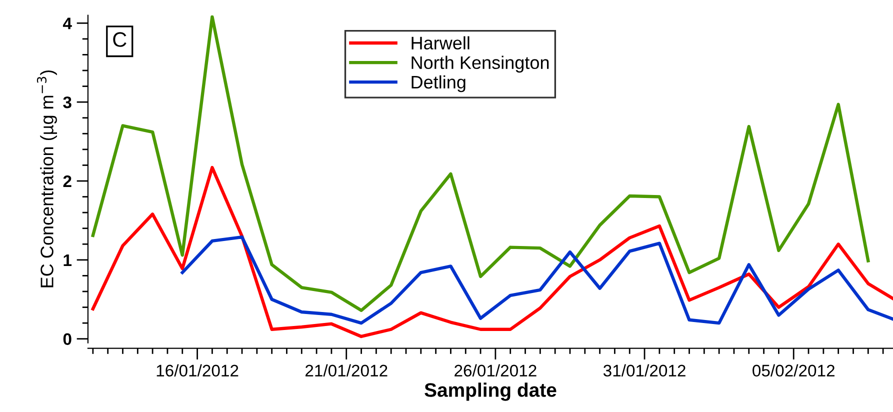 This screenshot has width=893, height=412. Describe the element at coordinates (119, 39) in the screenshot. I see `annotation: C` at that location.